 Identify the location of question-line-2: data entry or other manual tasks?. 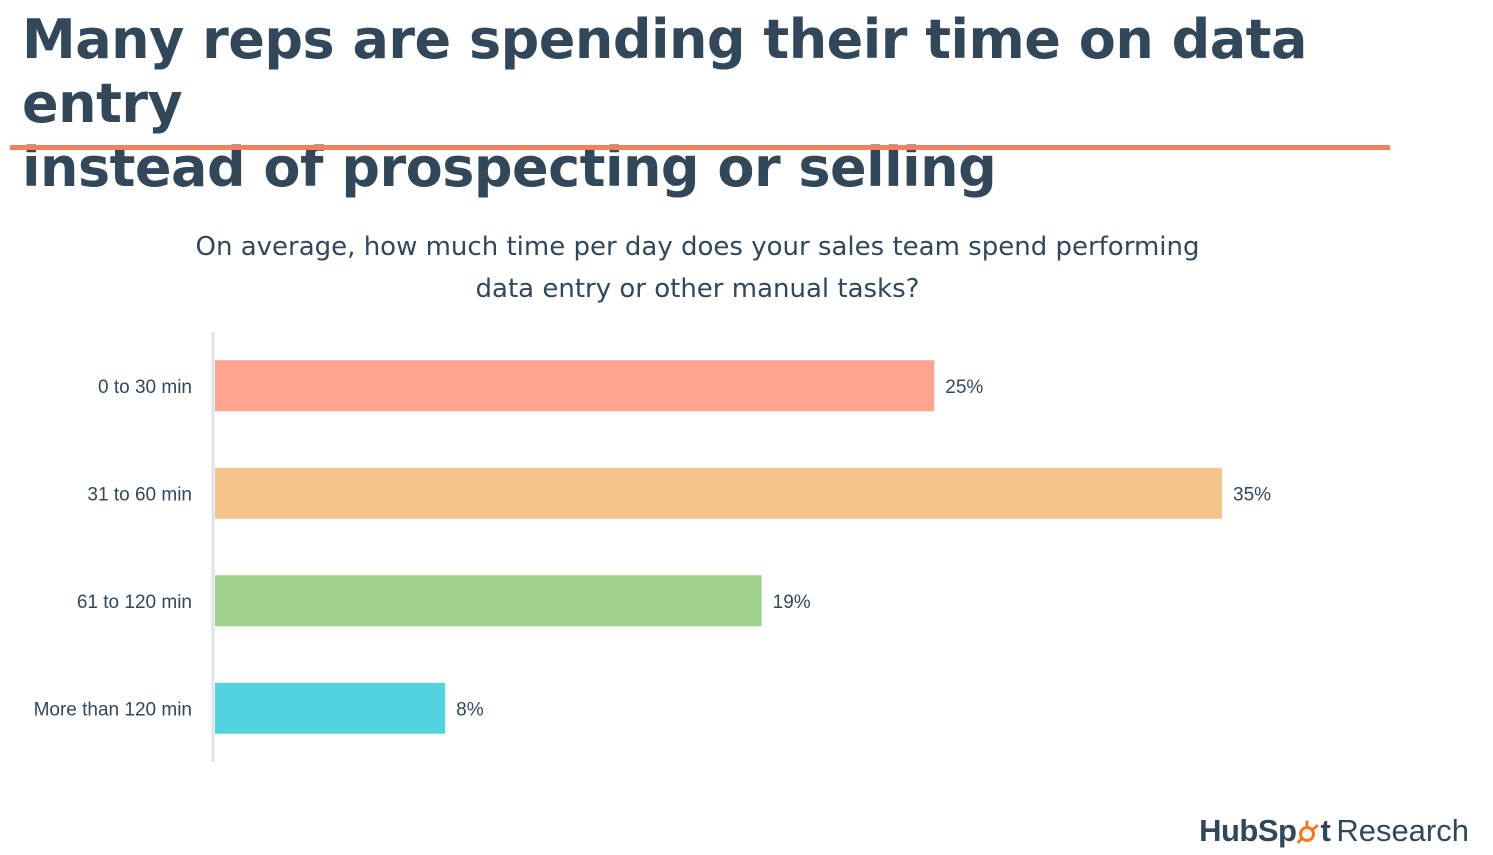
(697, 289).